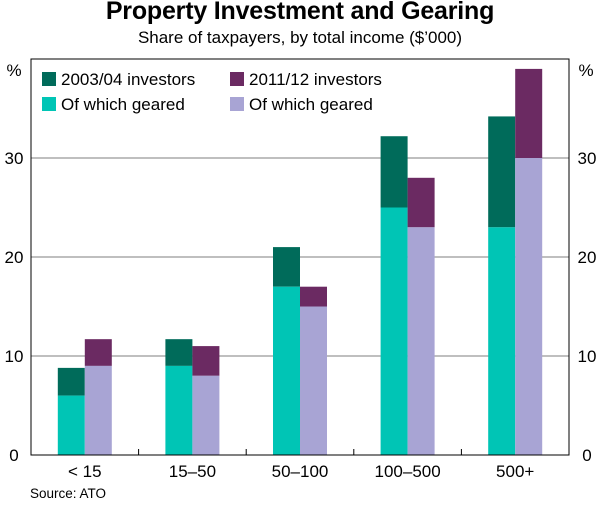 The image size is (600, 506). What do you see at coordinates (300, 471) in the screenshot?
I see `x-tick-label-2: 50–100` at bounding box center [300, 471].